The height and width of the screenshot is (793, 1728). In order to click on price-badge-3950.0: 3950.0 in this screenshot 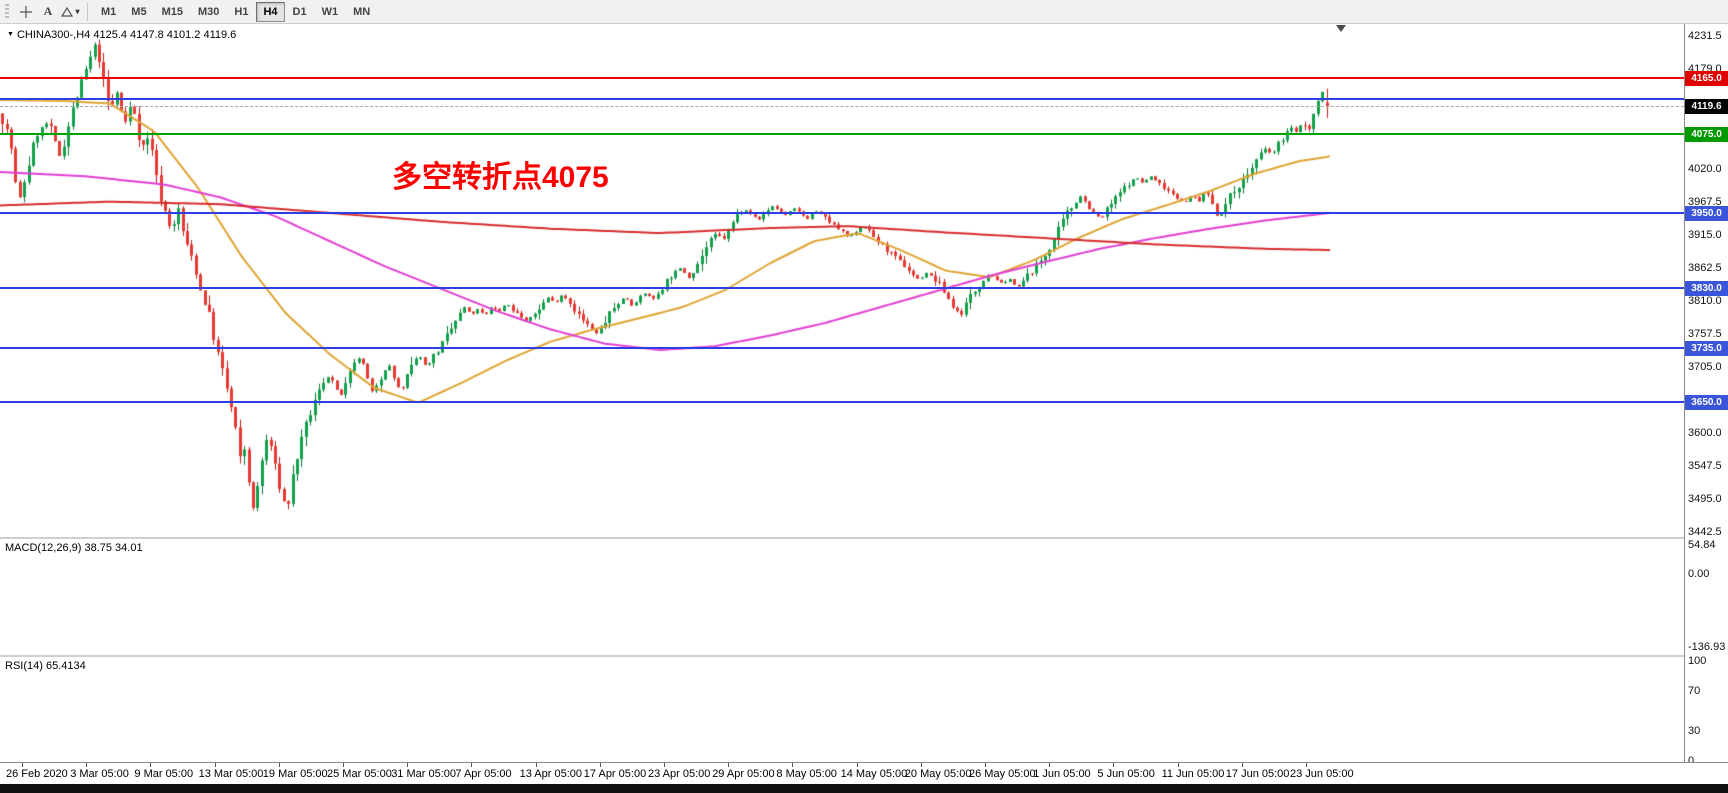, I will do `click(1706, 213)`.